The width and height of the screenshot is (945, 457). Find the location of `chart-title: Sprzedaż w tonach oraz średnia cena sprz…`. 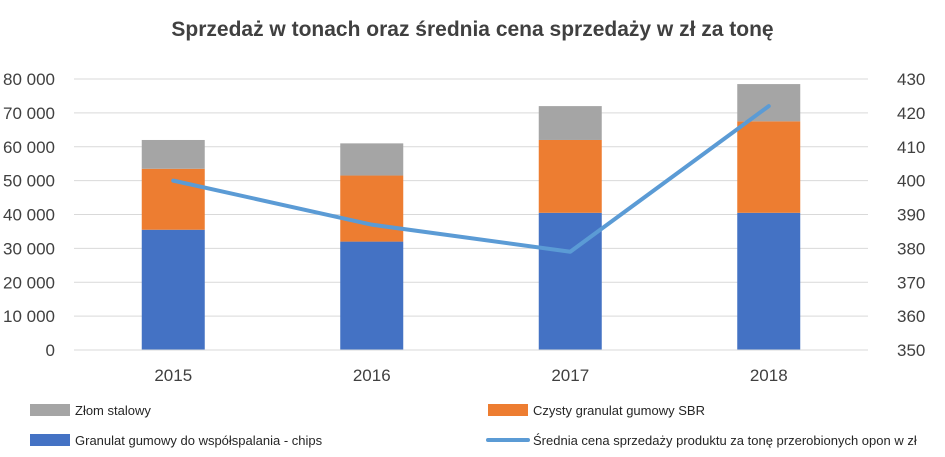

chart-title: Sprzedaż w tonach oraz średnia cena sprz… is located at coordinates (472, 29).